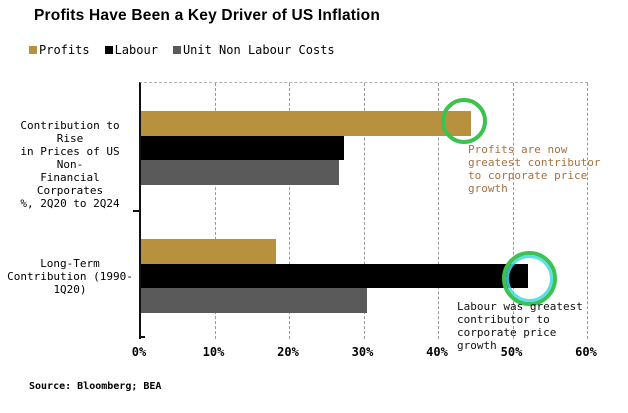 The width and height of the screenshot is (628, 413). What do you see at coordinates (258, 50) in the screenshot?
I see `legend-label: Unit Non Labour Costs` at bounding box center [258, 50].